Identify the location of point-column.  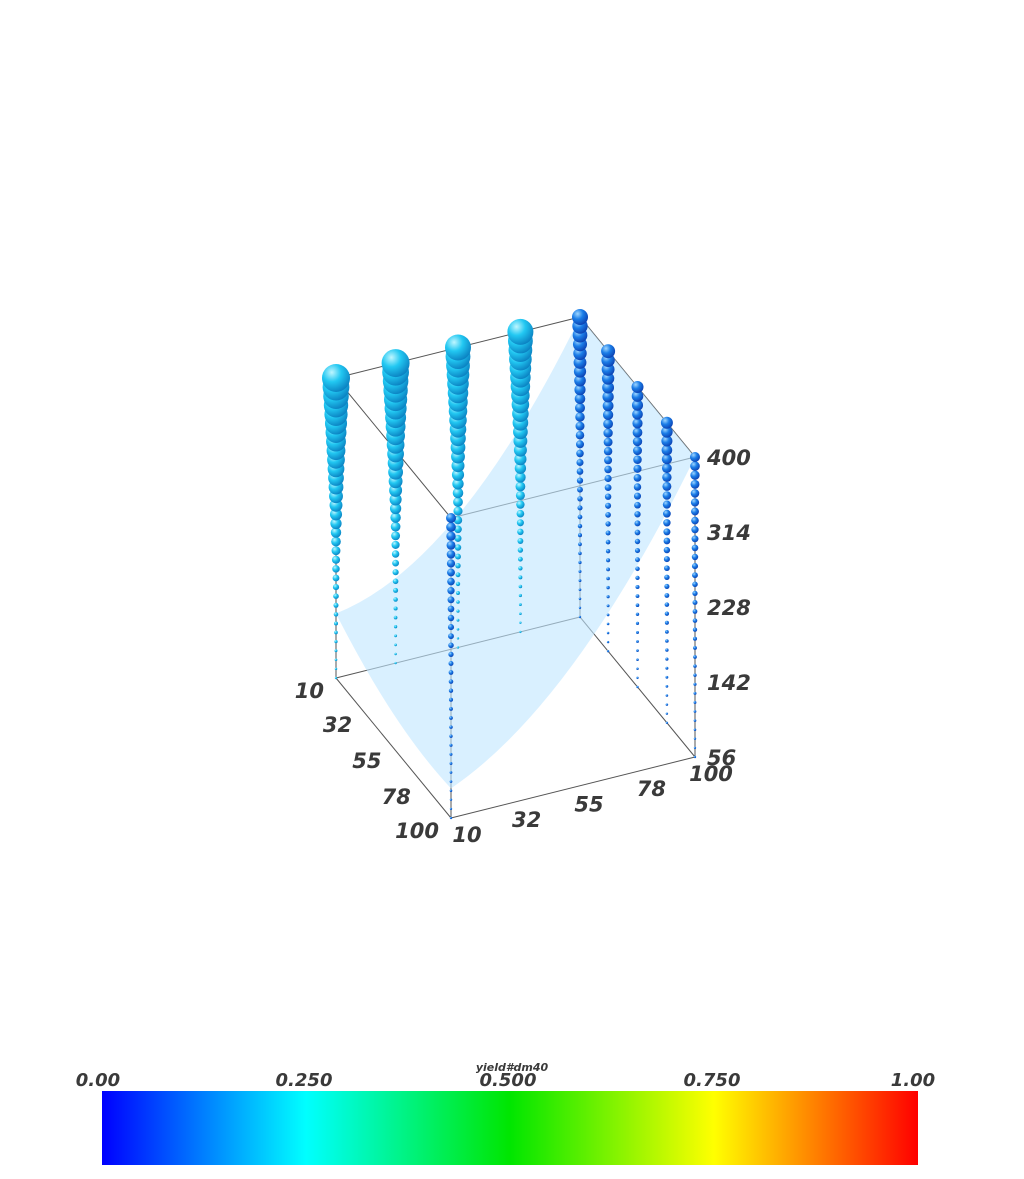
(458, 491).